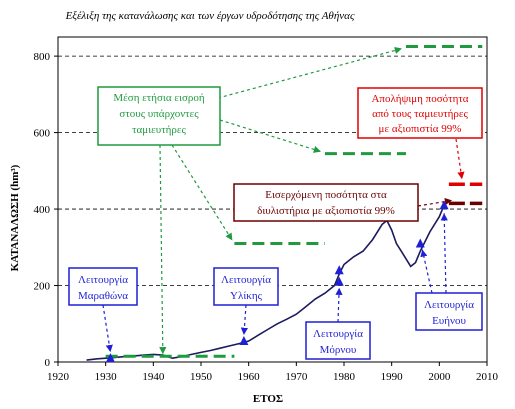  Describe the element at coordinates (201, 377) in the screenshot. I see `x-tick-label: 1950` at that location.